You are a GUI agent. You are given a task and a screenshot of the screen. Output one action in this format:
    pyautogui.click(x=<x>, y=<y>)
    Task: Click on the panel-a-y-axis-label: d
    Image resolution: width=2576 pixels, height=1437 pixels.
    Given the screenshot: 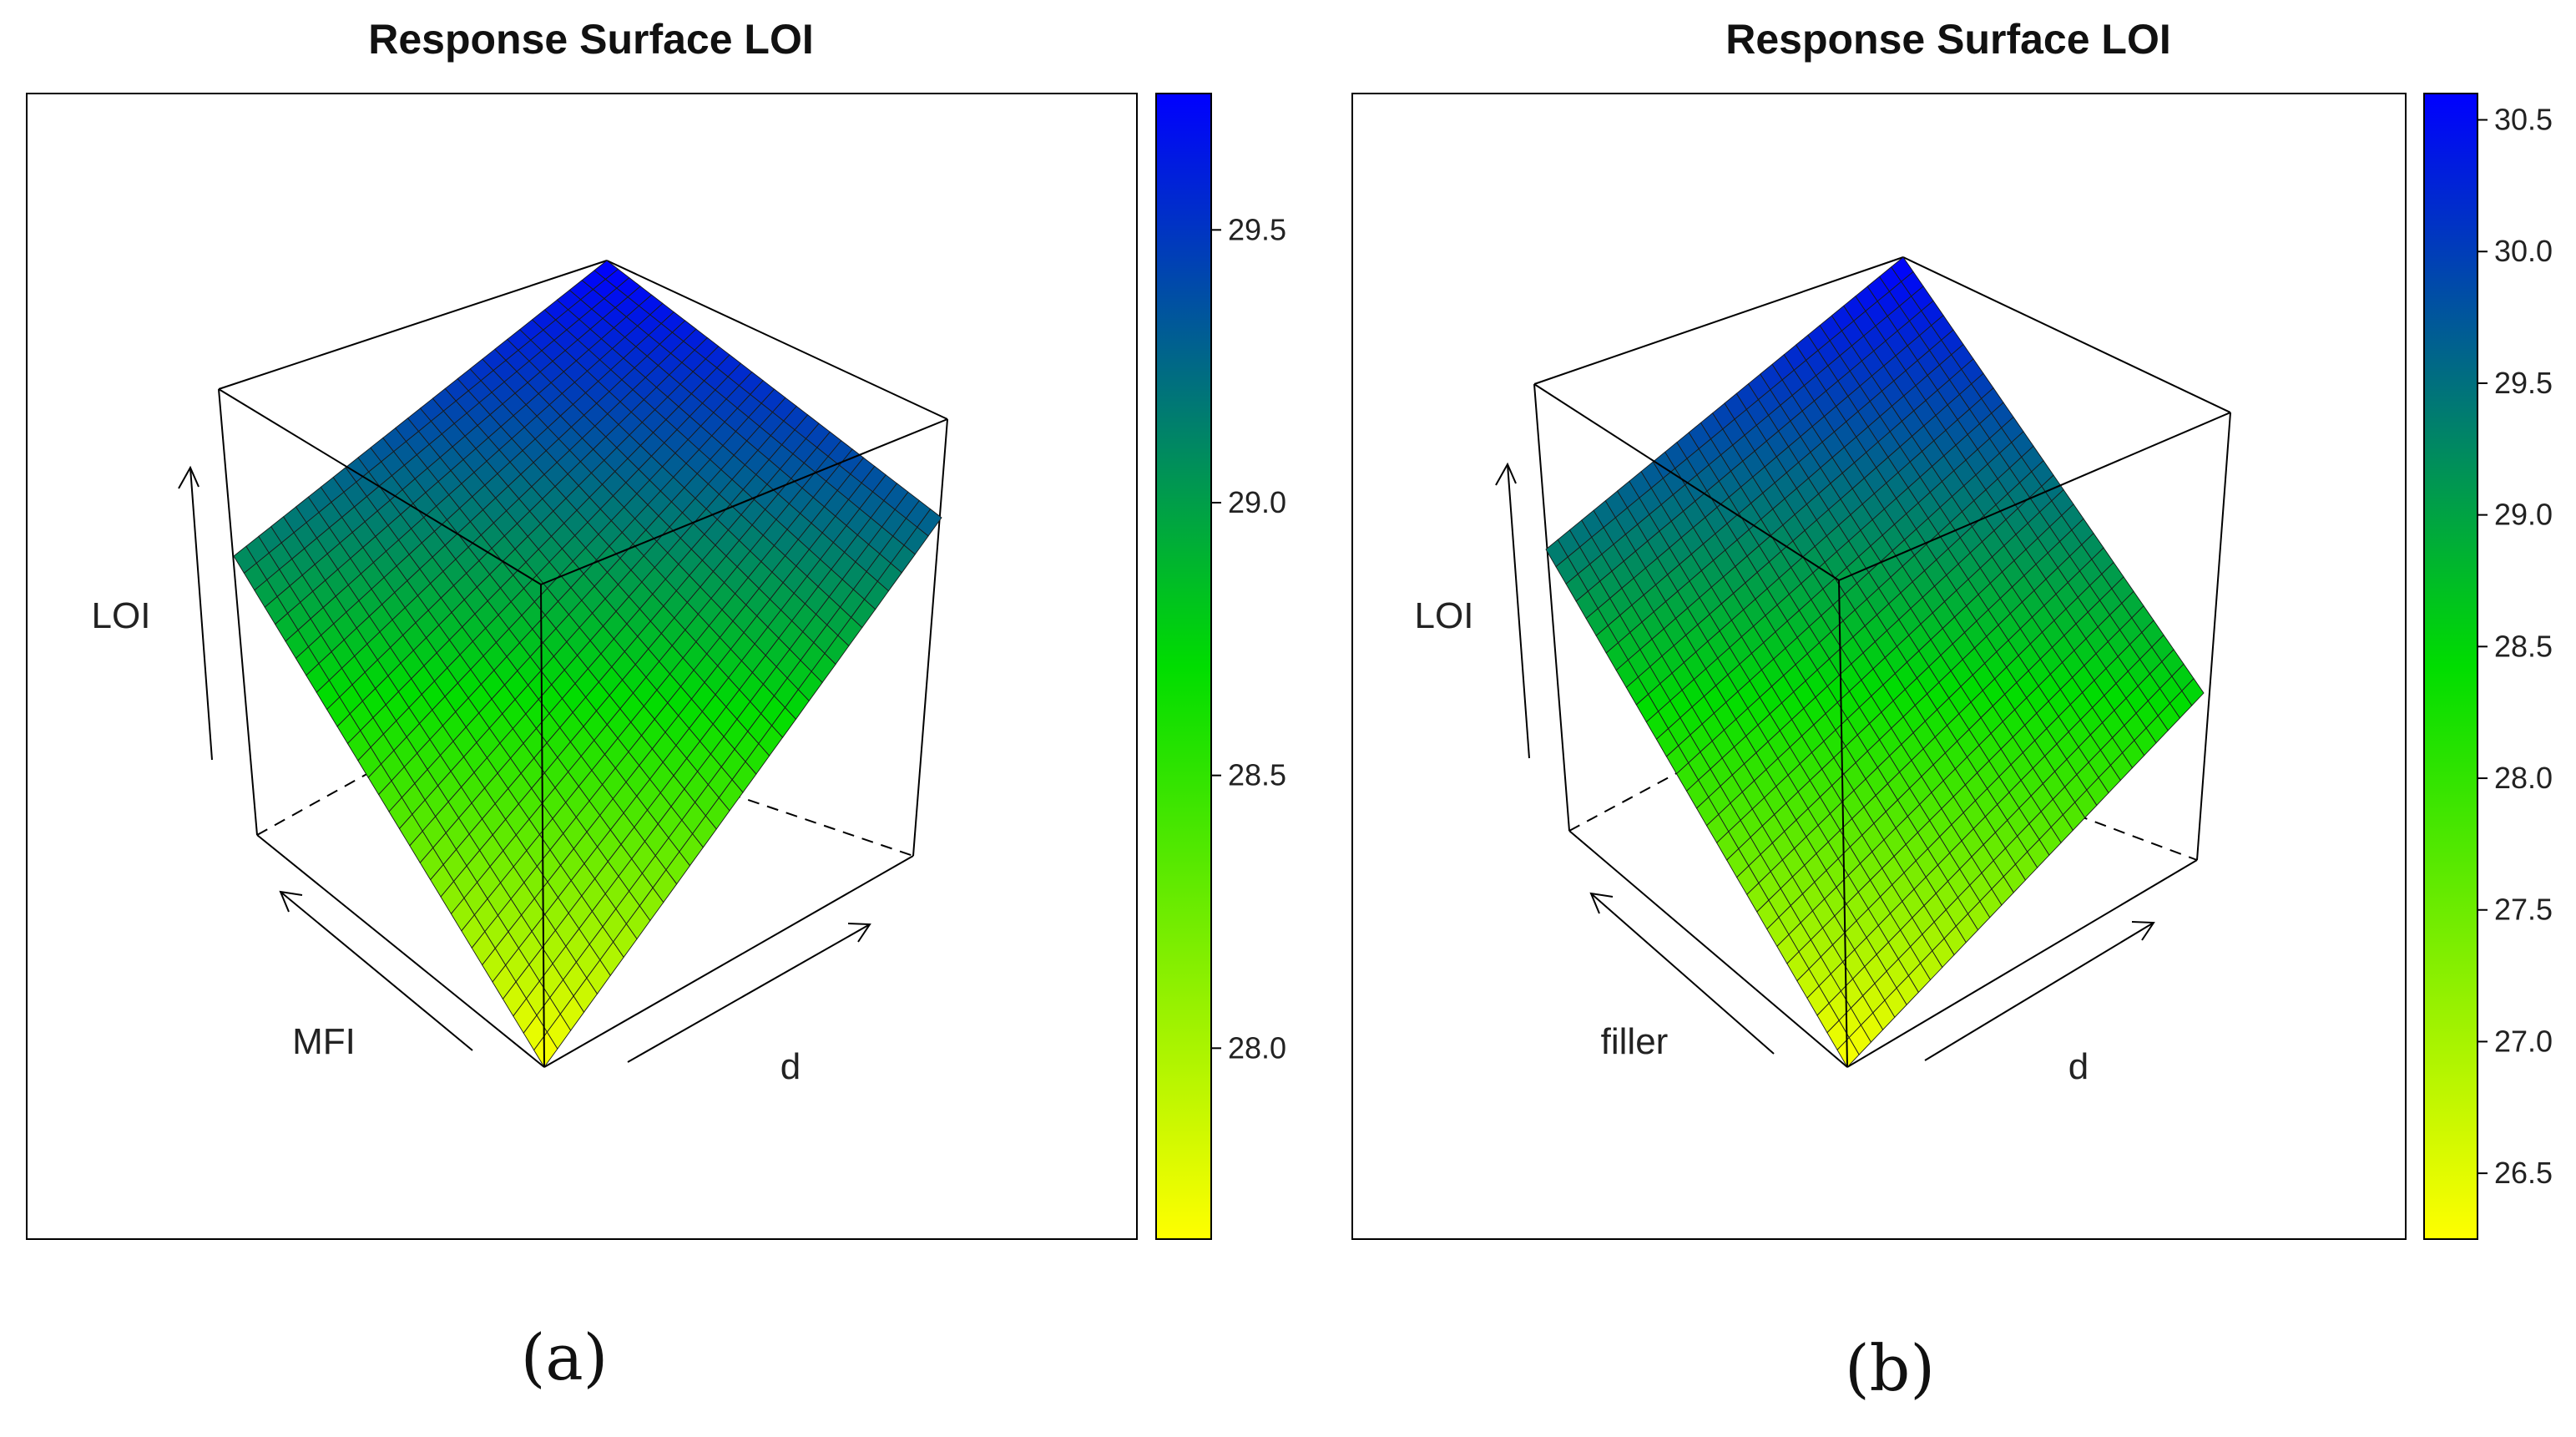 What is the action you would take?
    pyautogui.click(x=790, y=1066)
    